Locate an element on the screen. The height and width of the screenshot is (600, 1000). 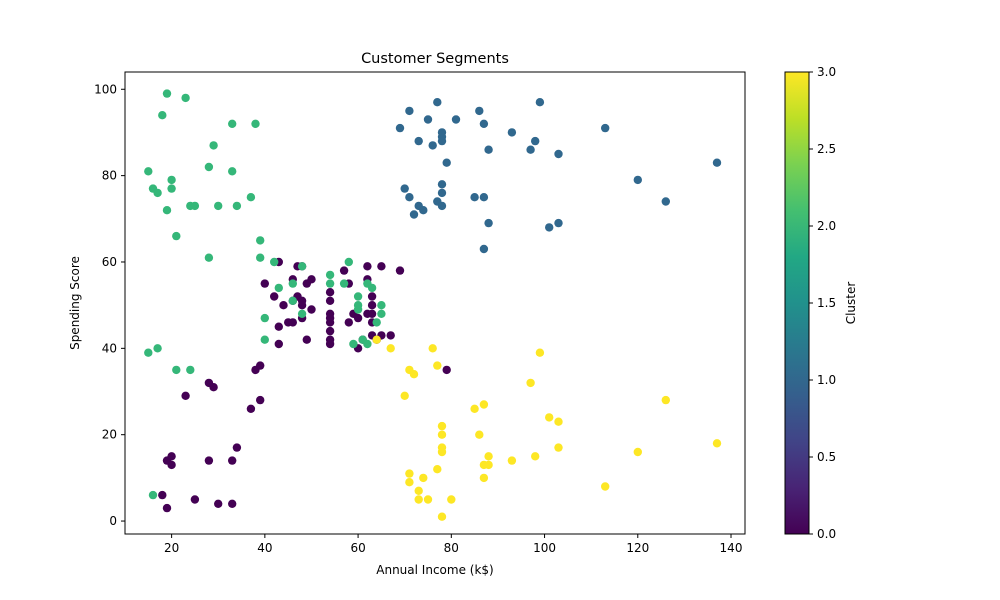
x-tick-label: 60 is located at coordinates (357, 548).